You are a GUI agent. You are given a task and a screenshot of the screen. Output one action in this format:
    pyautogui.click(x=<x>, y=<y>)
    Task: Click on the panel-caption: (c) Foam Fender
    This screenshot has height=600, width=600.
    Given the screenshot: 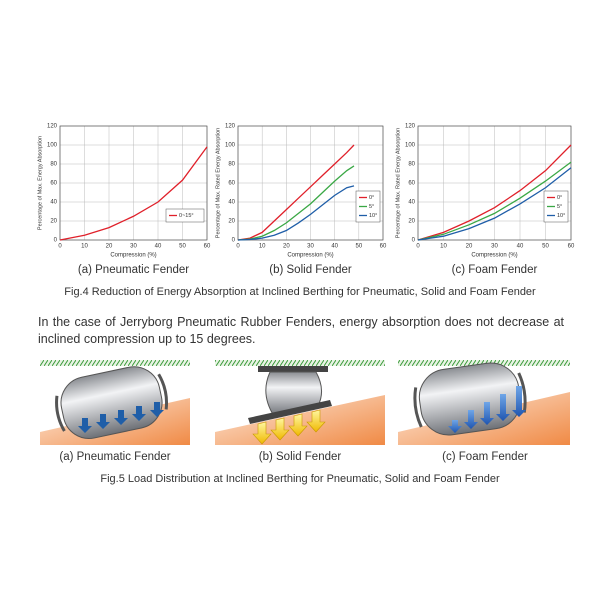 What is the action you would take?
    pyautogui.click(x=485, y=457)
    